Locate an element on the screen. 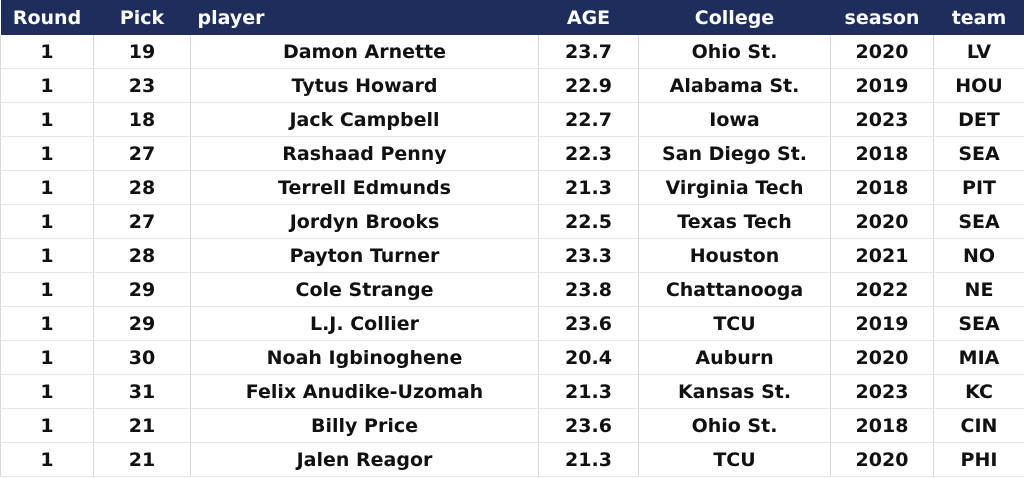 This screenshot has width=1024, height=479. table-cell: Jalen Reagor is located at coordinates (364, 459).